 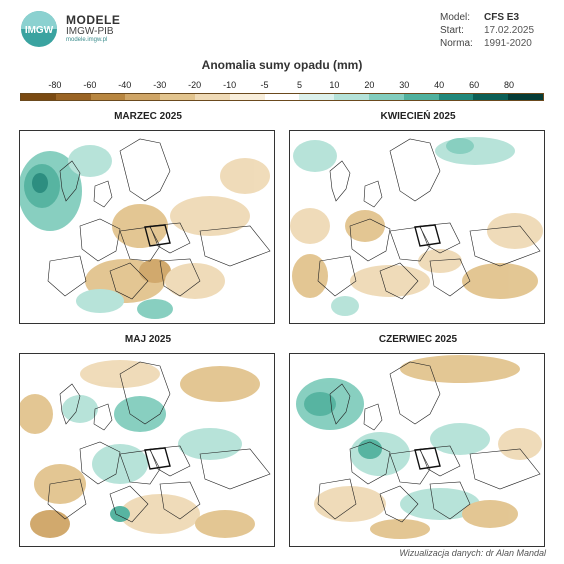 I want to click on map-june, so click(x=419, y=447).